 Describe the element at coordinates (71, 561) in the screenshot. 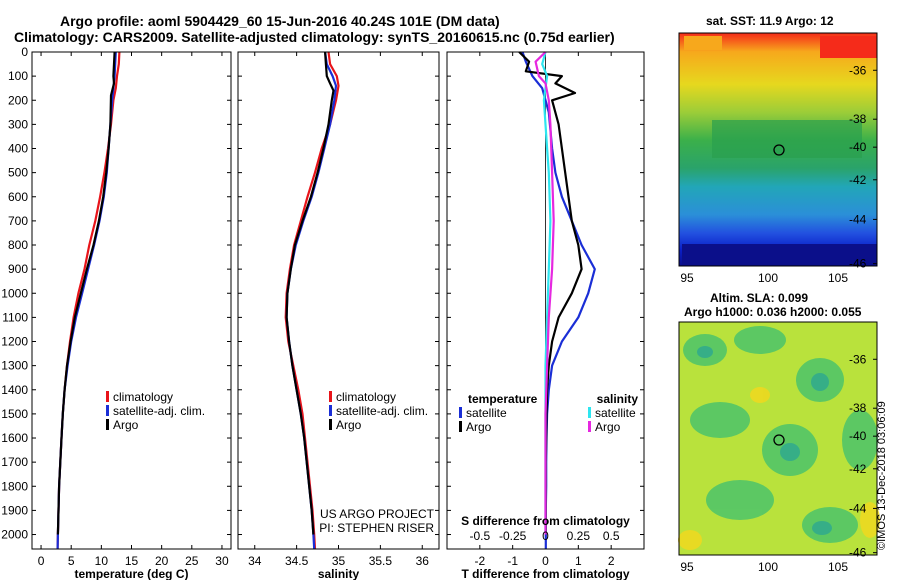

I see `x-tick-label: 5` at that location.